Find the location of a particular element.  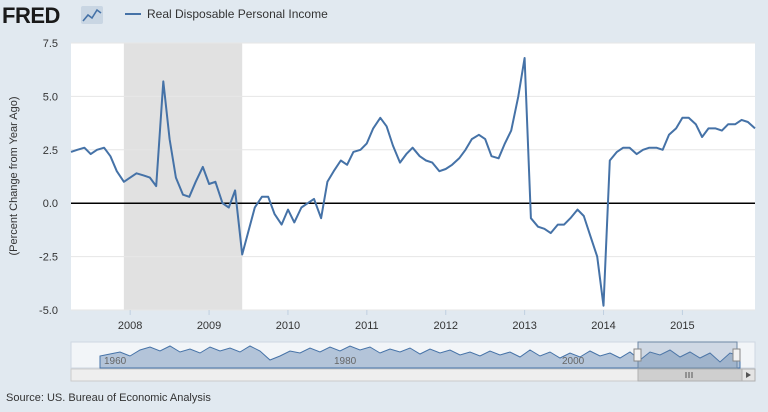

legend: Real Disposable Personal Income is located at coordinates (226, 14).